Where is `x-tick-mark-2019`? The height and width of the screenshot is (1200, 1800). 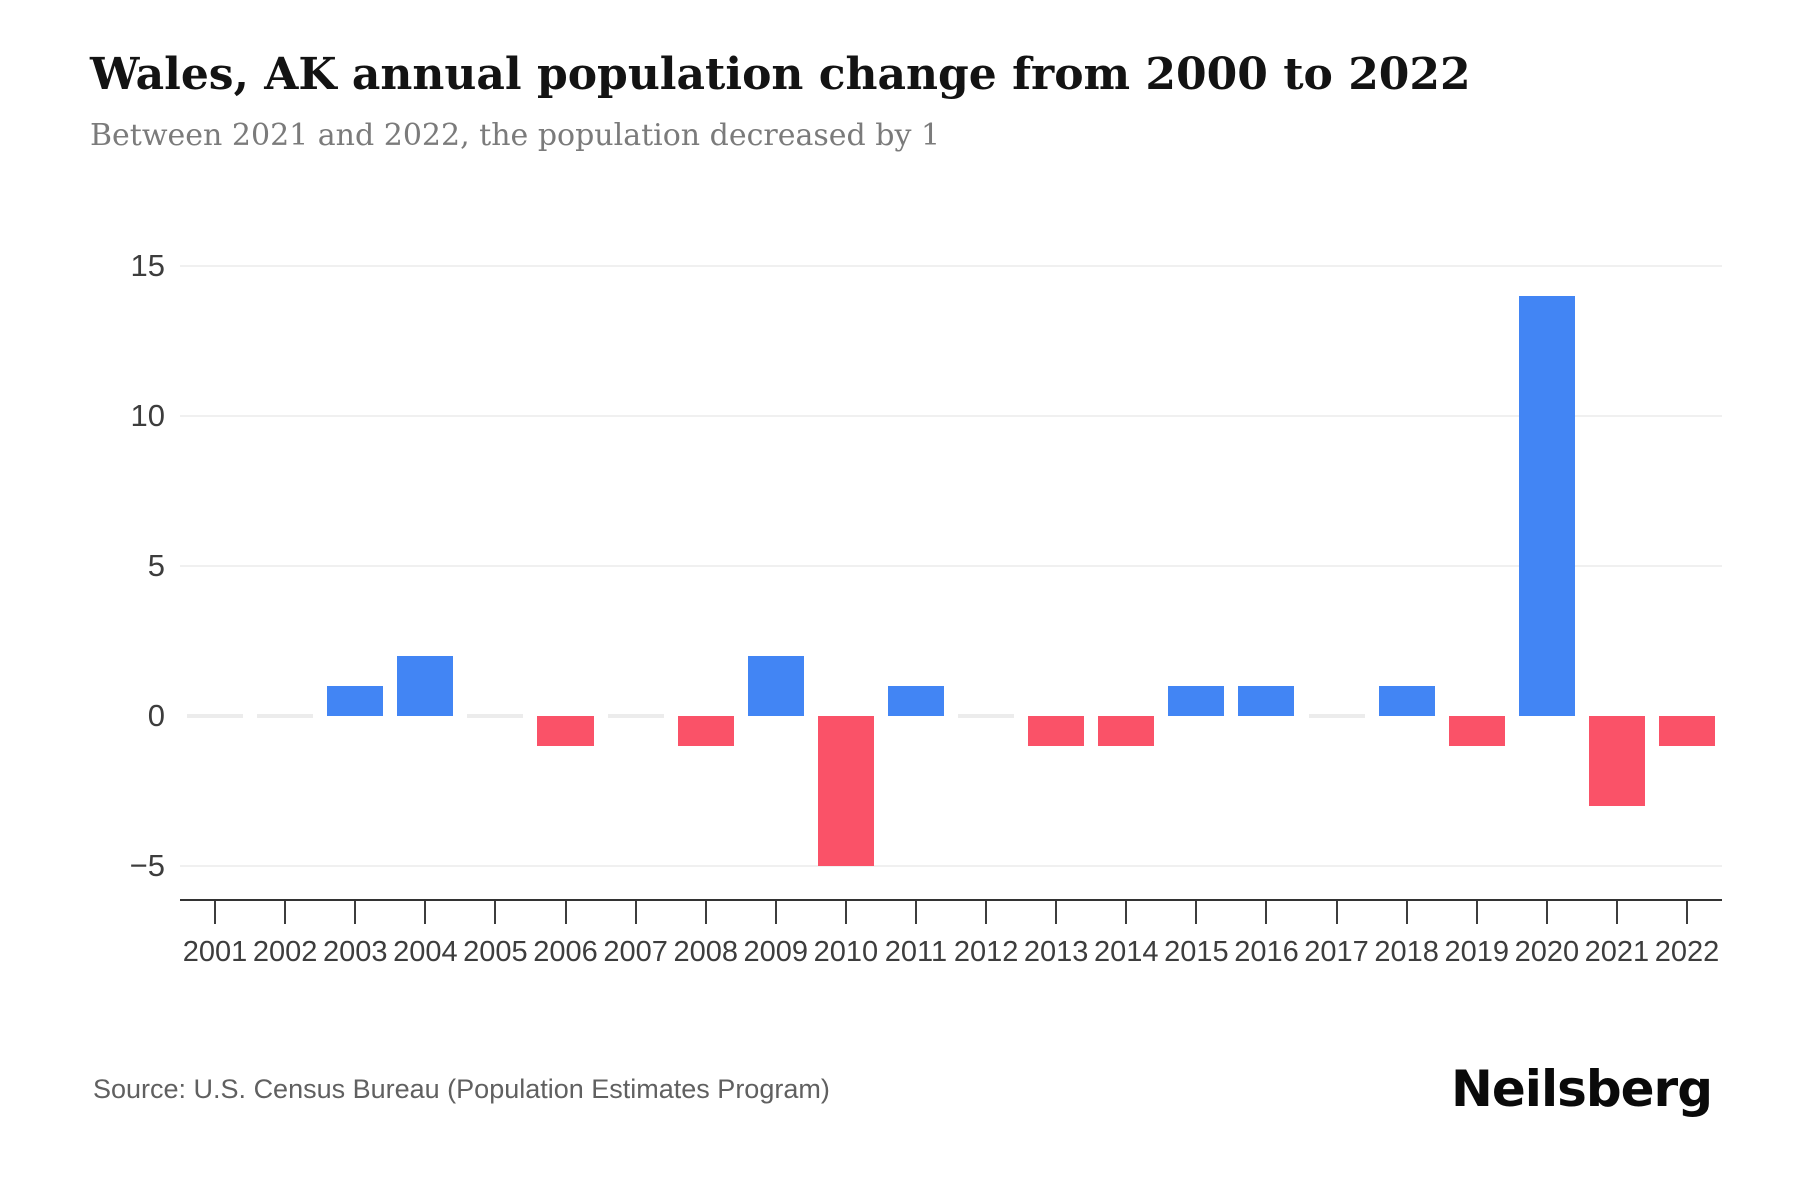 x-tick-mark-2019 is located at coordinates (1476, 912).